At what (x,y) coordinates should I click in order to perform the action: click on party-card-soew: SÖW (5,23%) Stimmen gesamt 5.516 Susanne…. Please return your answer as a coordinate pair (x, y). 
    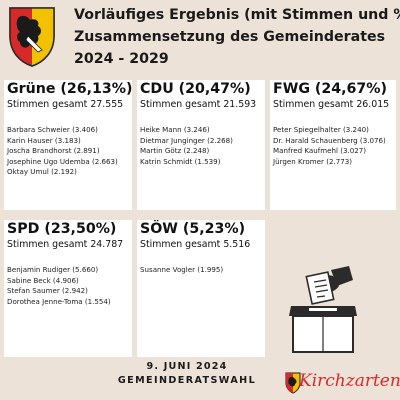
    Looking at the image, I should click on (201, 288).